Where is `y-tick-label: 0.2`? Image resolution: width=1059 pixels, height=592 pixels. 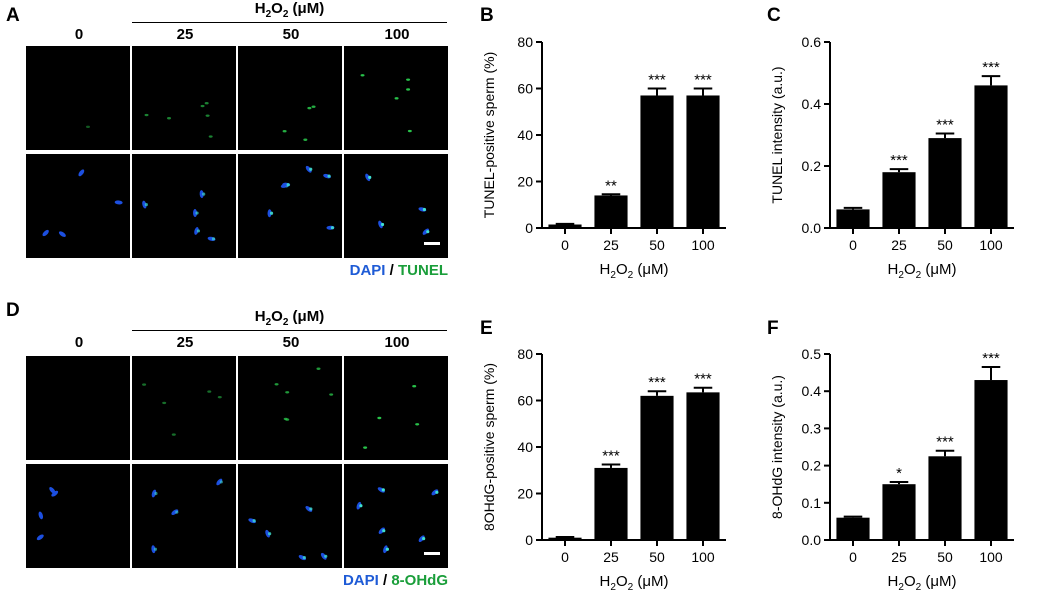 y-tick-label: 0.2 is located at coordinates (812, 466).